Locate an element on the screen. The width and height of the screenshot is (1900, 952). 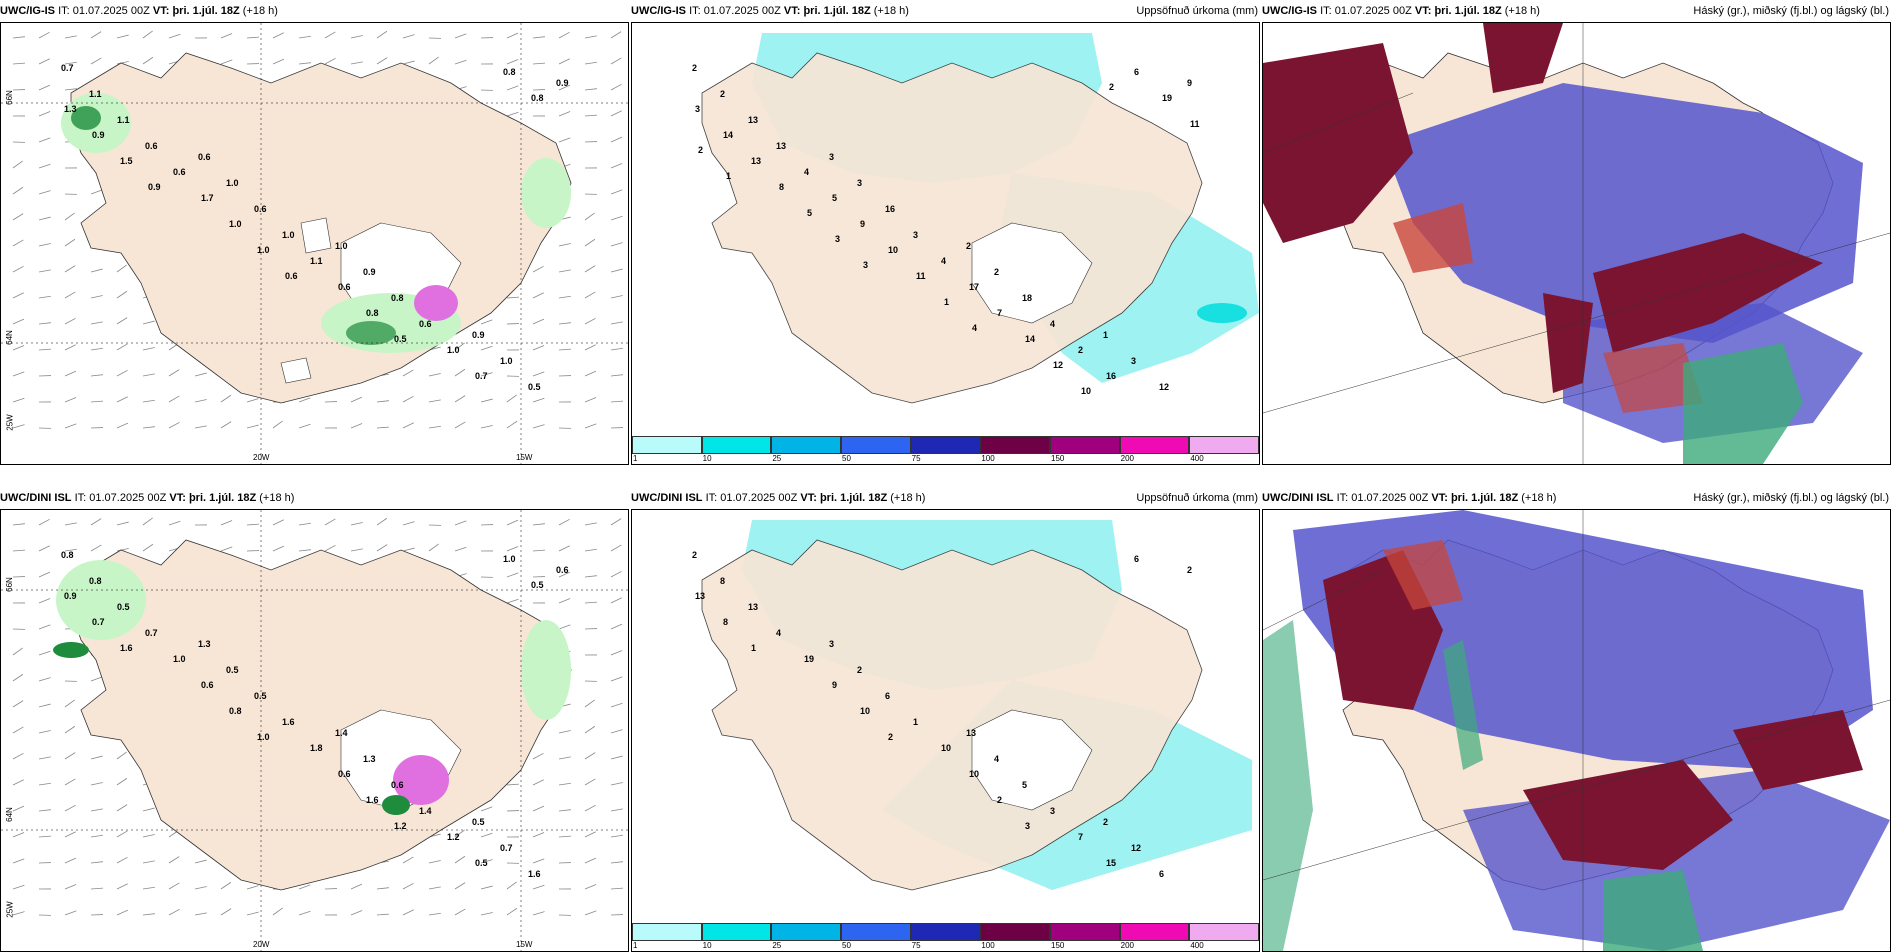
value-label: 14 is located at coordinates (1030, 339).